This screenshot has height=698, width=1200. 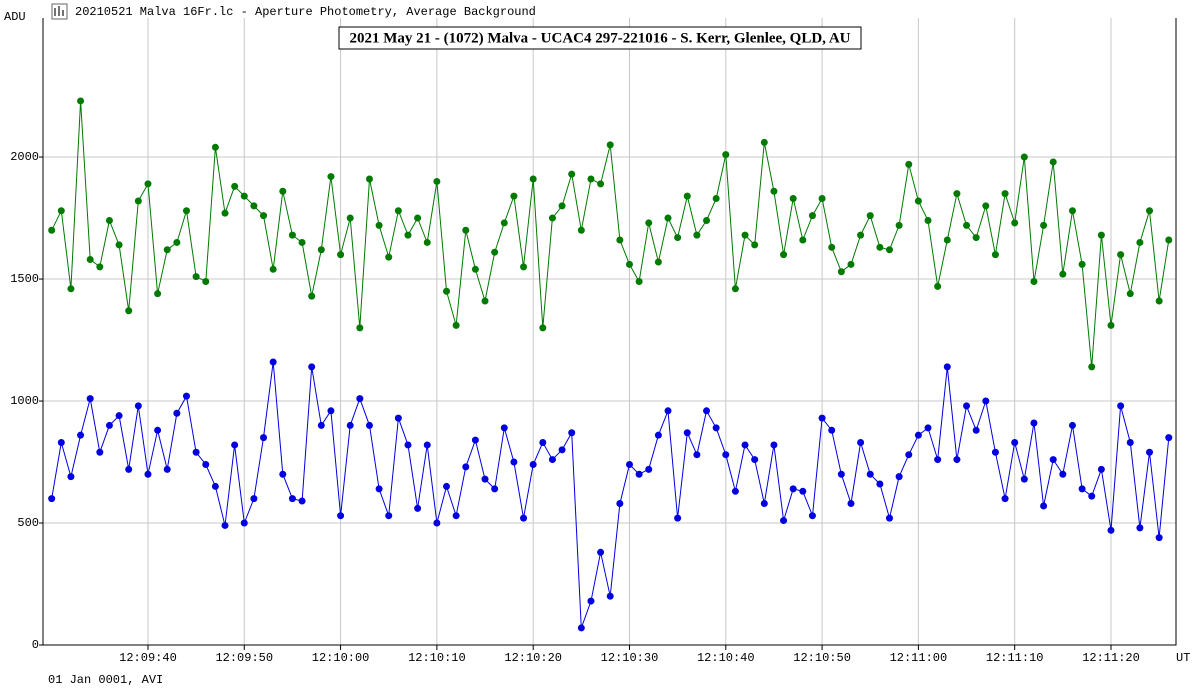 What do you see at coordinates (1111, 658) in the screenshot?
I see `x-tick-label: 12:11:20` at bounding box center [1111, 658].